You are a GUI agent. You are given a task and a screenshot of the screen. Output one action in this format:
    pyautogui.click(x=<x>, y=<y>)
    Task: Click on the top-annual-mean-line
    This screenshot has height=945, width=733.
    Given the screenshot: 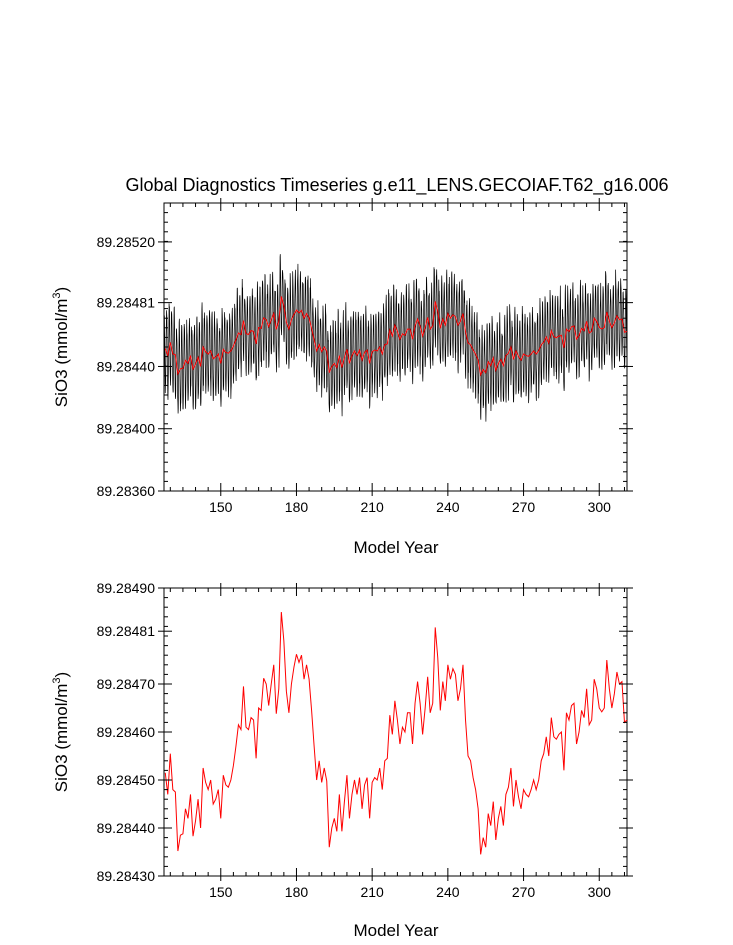 What is the action you would take?
    pyautogui.click(x=395, y=336)
    